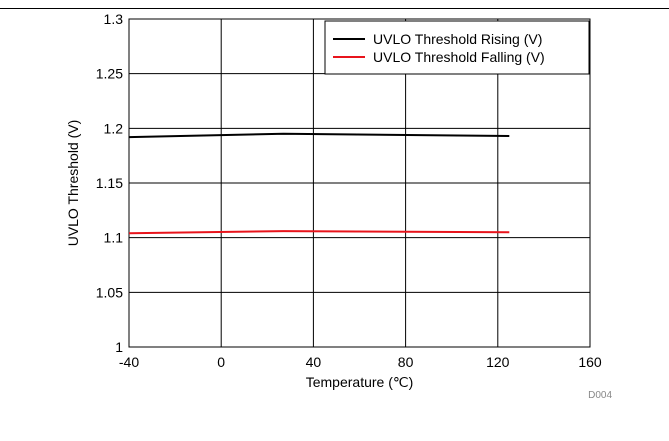 This screenshot has height=441, width=669. What do you see at coordinates (319, 135) in the screenshot?
I see `series-line-rising` at bounding box center [319, 135].